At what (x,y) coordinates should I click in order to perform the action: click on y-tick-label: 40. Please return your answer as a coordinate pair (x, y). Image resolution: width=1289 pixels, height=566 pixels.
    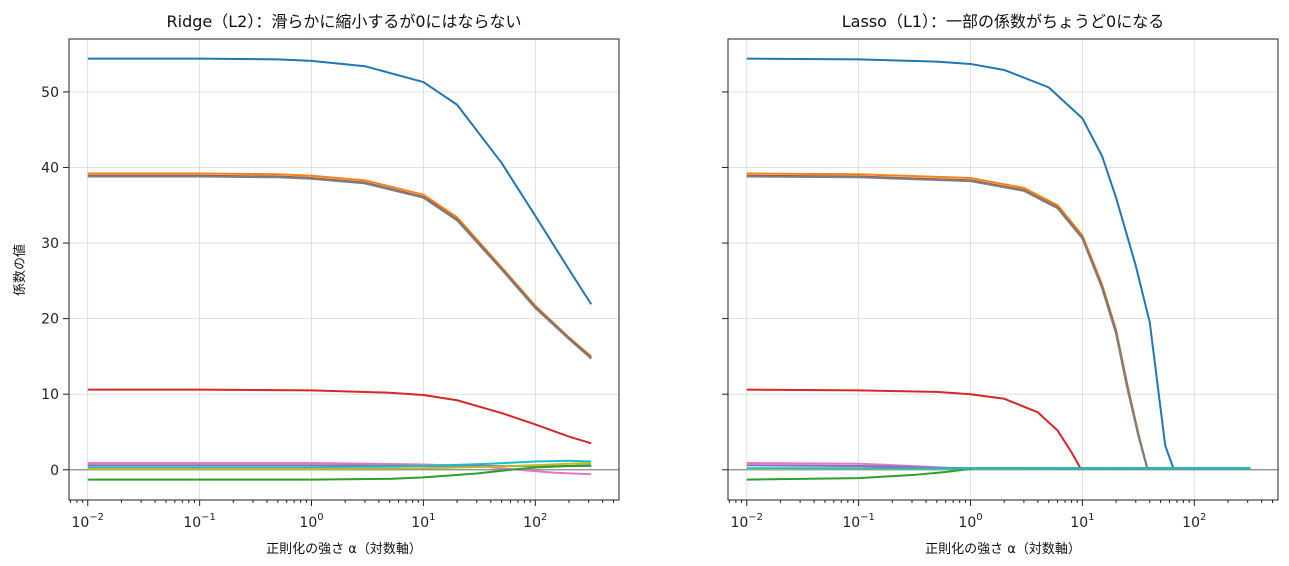
    Looking at the image, I should click on (50, 168).